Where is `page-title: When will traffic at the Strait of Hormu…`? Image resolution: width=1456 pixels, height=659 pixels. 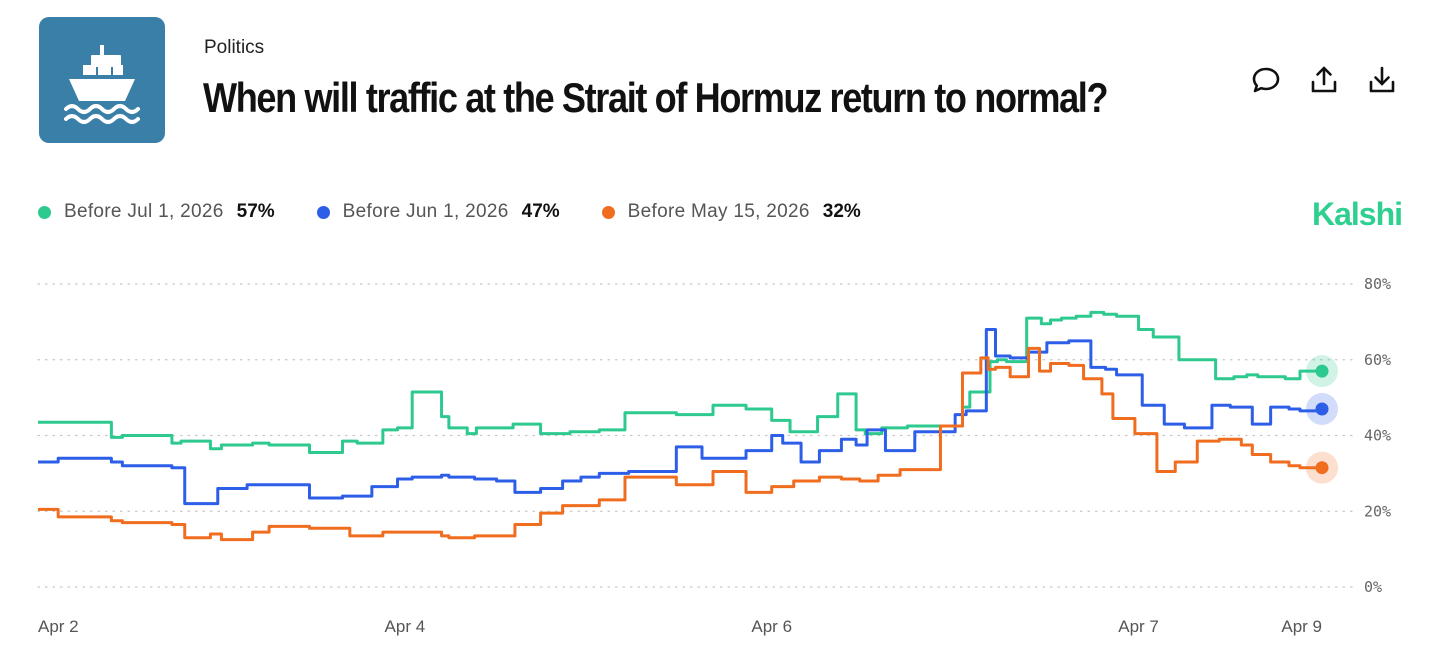 page-title: When will traffic at the Strait of Hormu… is located at coordinates (656, 97).